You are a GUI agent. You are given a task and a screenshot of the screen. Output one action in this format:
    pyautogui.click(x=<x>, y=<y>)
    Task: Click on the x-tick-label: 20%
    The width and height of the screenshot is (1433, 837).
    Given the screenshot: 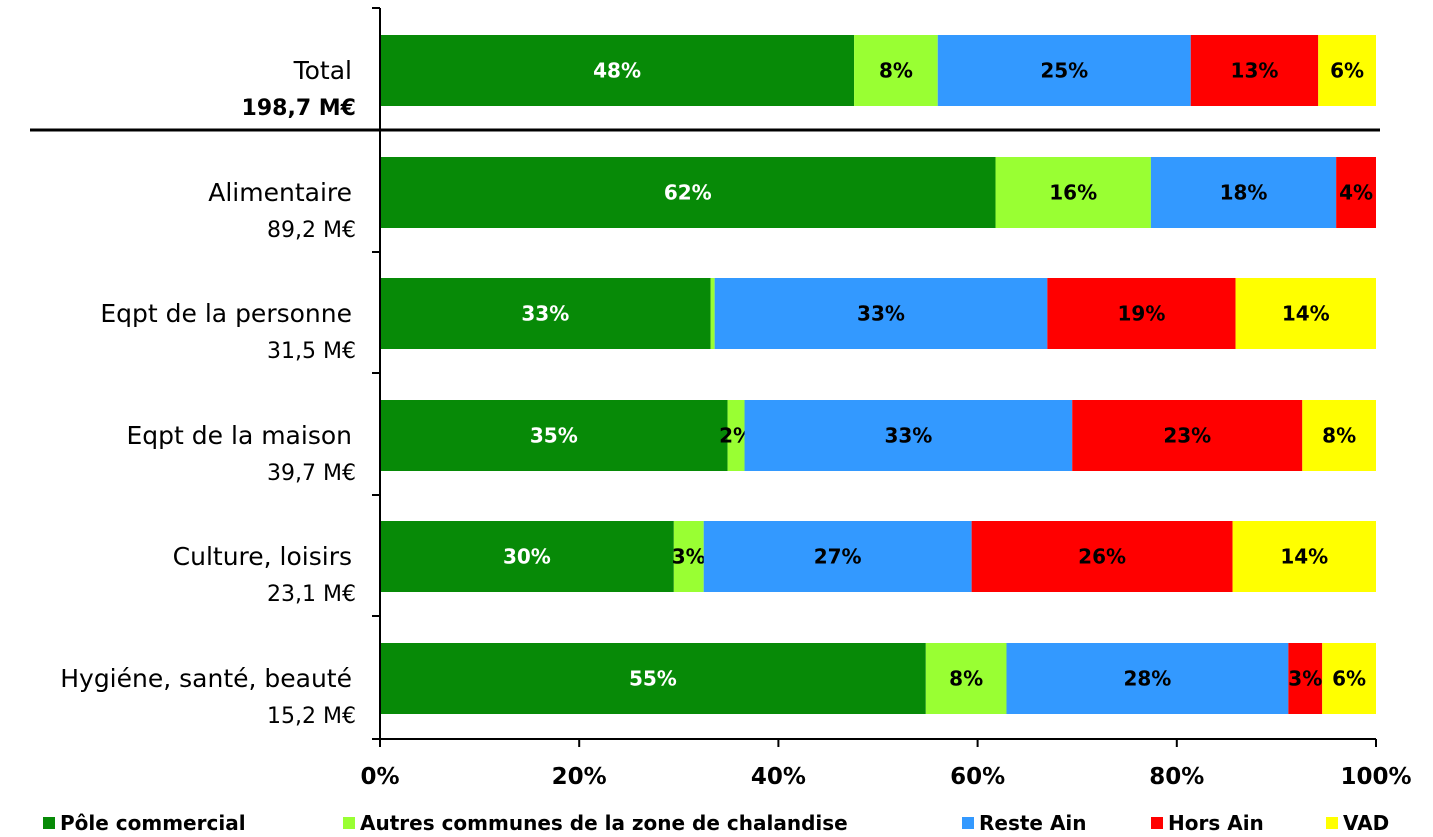 What is the action you would take?
    pyautogui.click(x=579, y=777)
    